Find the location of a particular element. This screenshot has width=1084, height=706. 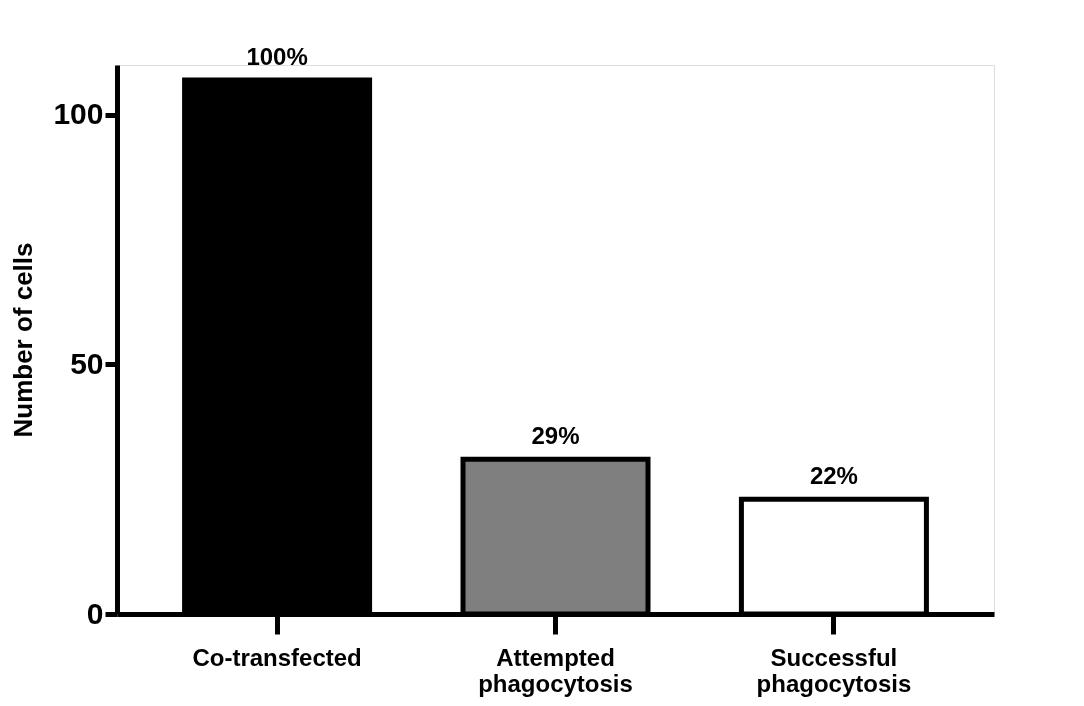

annotation: 100% is located at coordinates (277, 56).